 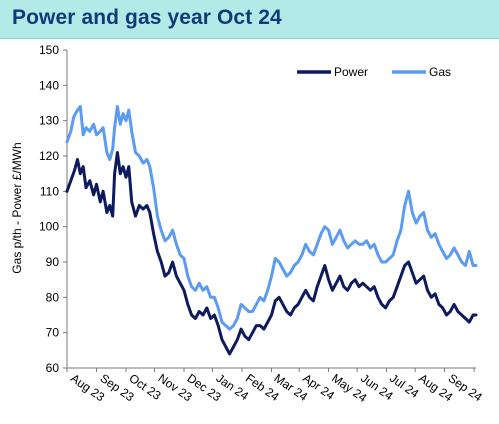 What do you see at coordinates (49, 50) in the screenshot?
I see `y-tick-label: 150` at bounding box center [49, 50].